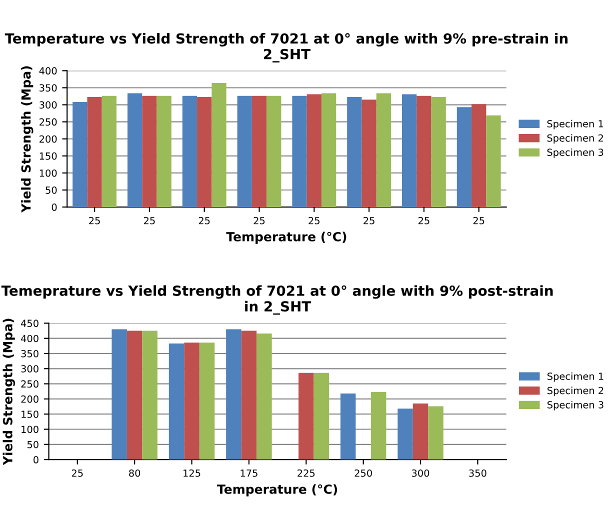 This screenshot has width=610, height=505. I want to click on y-tick-label: 450, so click(29, 324).